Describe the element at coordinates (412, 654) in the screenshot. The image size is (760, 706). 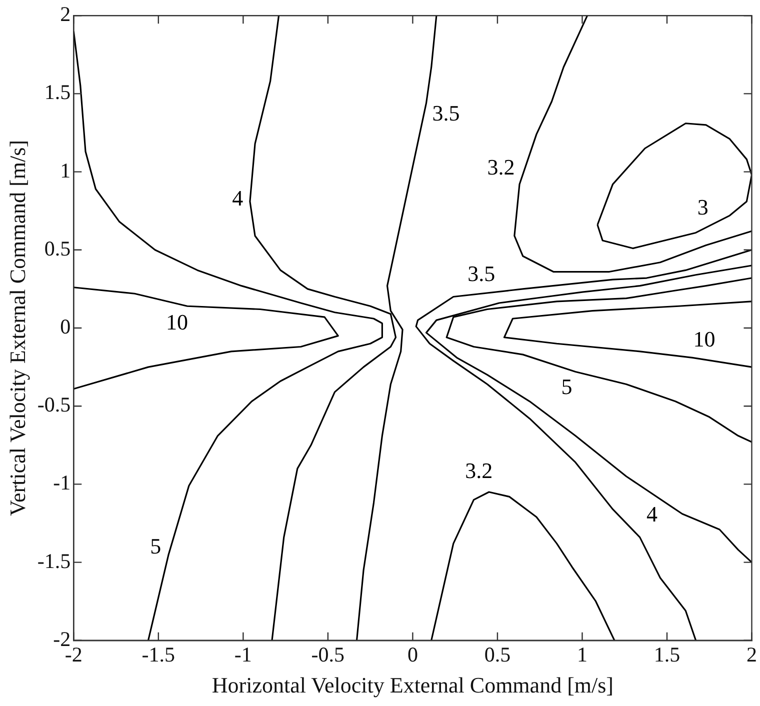
I see `x-tick-label: 0` at that location.